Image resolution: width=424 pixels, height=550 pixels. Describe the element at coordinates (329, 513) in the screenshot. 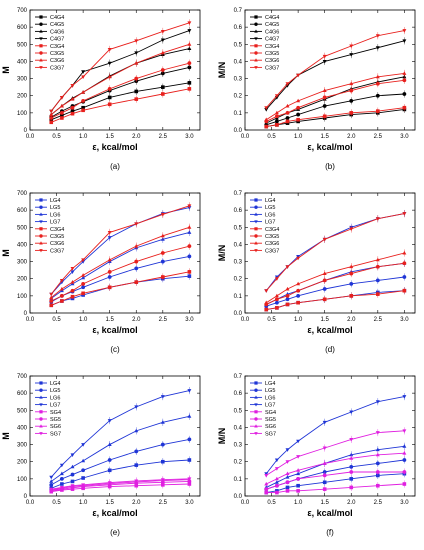

I see `x-axis-label: ε, kcal/mol` at that location.